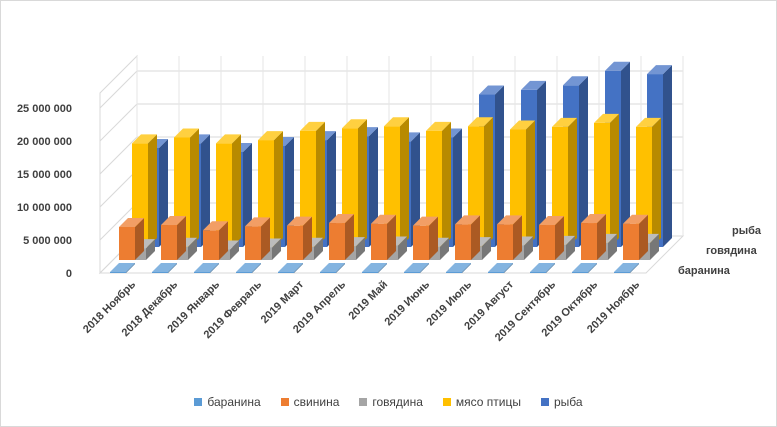  I want to click on legend-item: баранина, so click(227, 402).